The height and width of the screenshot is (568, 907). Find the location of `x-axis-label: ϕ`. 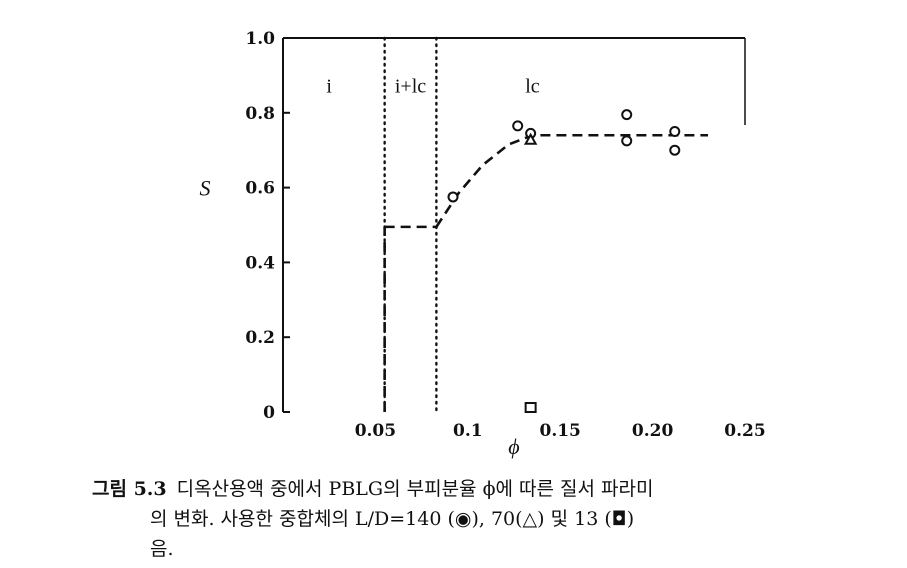

x-axis-label: ϕ is located at coordinates (513, 446).